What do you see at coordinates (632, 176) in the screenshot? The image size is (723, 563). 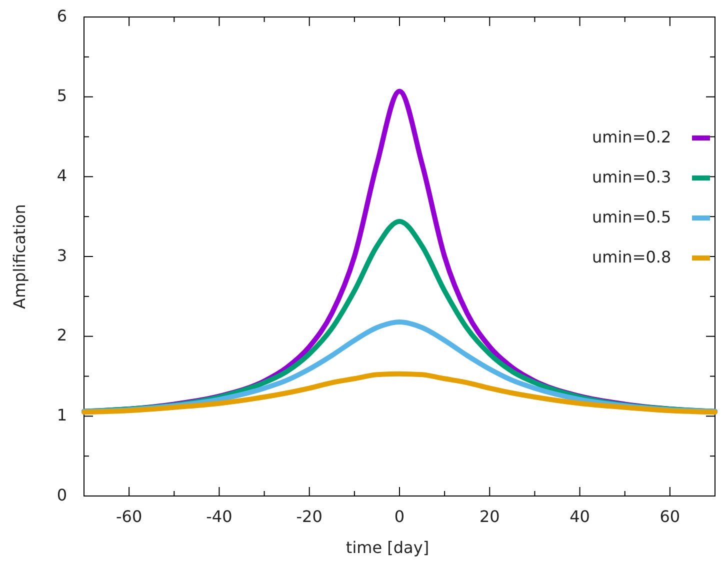 I see `legend-label: umin=0.3` at bounding box center [632, 176].